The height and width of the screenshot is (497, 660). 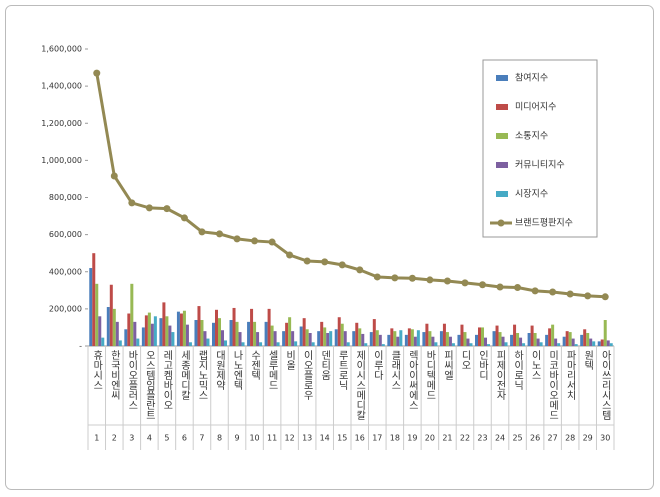 I want to click on x-tick-label: 피제이전자, so click(x=500, y=375).